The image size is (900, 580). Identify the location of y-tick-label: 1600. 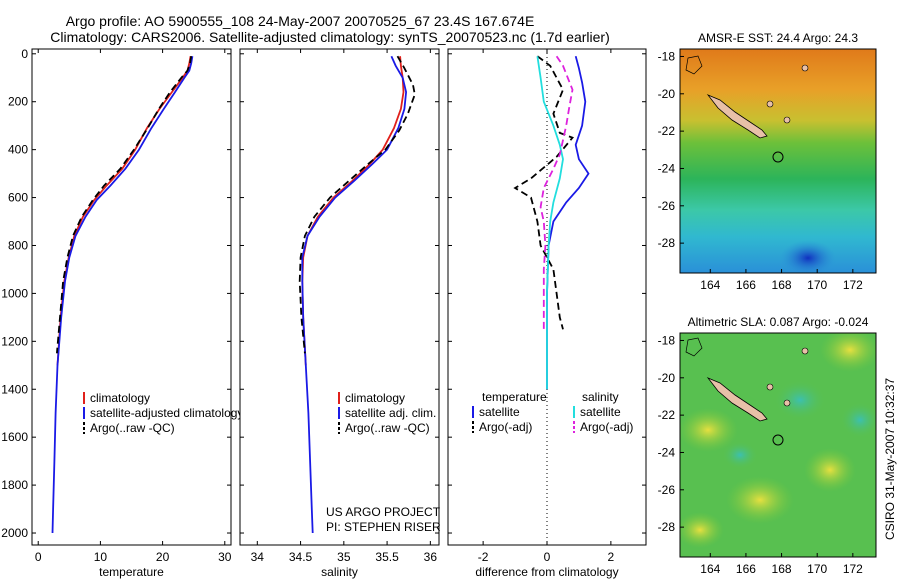
(14, 437).